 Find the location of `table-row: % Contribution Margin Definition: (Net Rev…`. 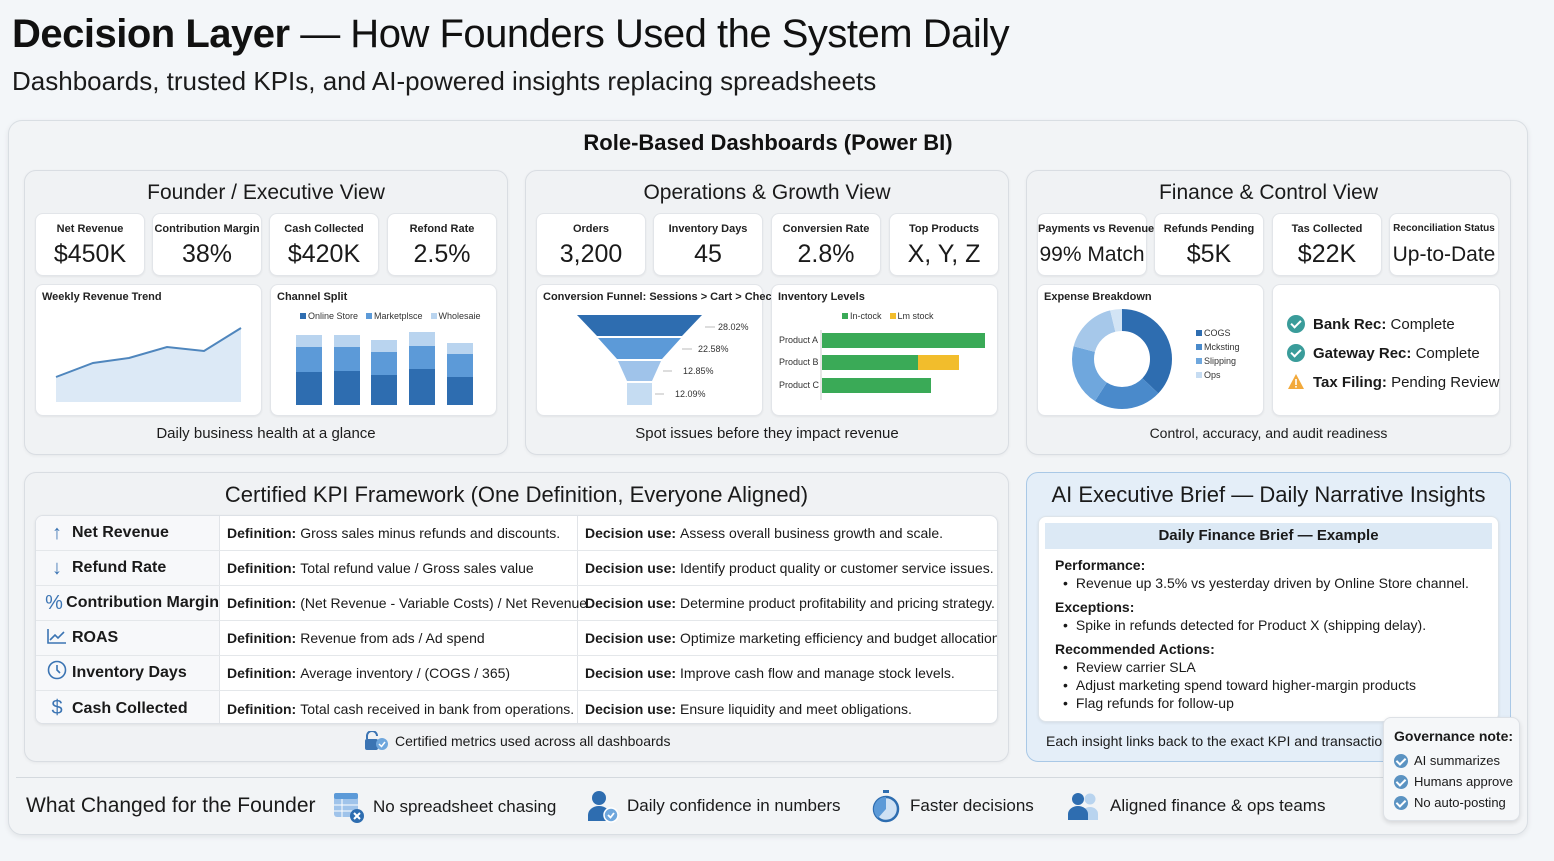

table-row: % Contribution Margin Definition: (Net Rev… is located at coordinates (516, 603).